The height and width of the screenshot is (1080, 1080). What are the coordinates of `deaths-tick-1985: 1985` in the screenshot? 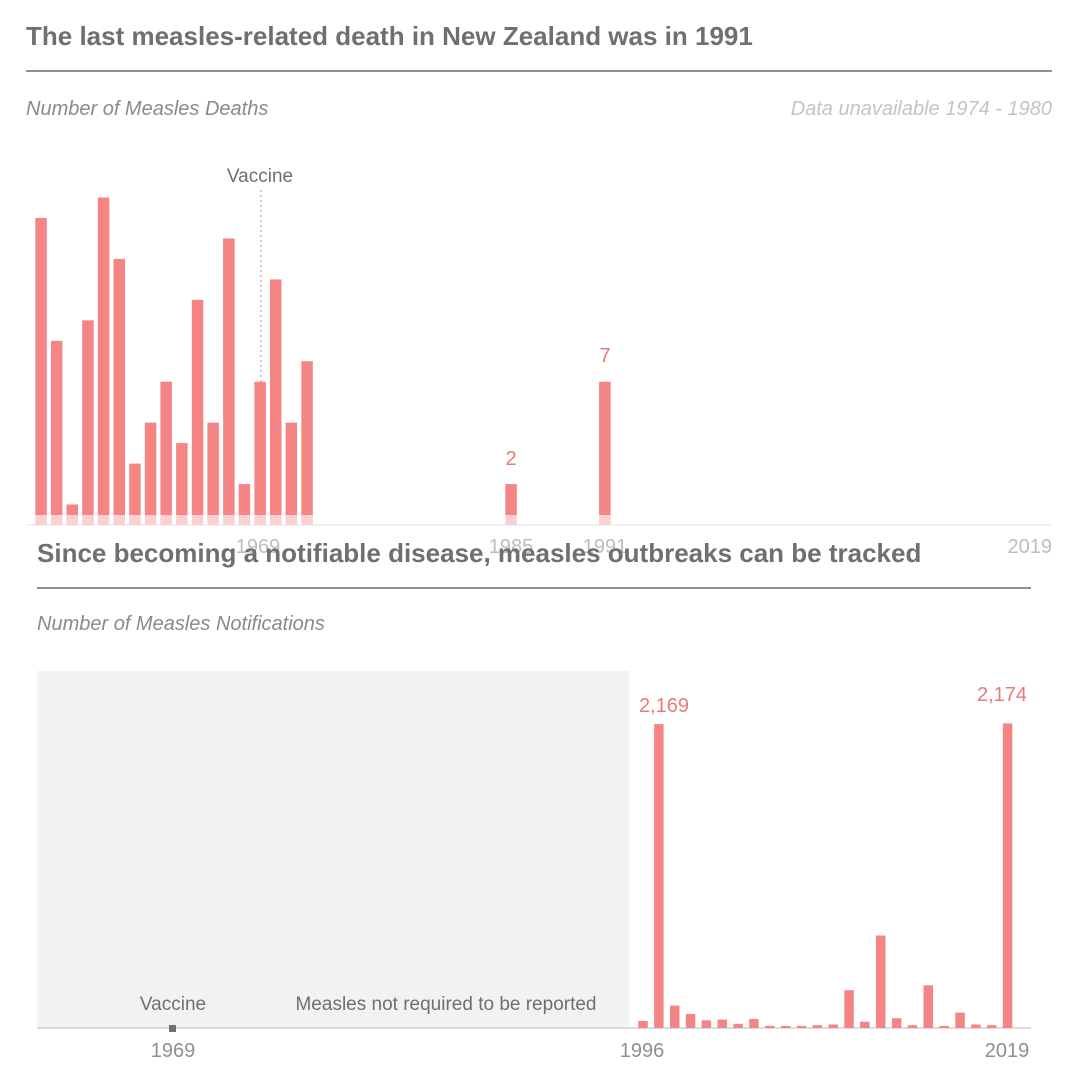 It's located at (511, 547).